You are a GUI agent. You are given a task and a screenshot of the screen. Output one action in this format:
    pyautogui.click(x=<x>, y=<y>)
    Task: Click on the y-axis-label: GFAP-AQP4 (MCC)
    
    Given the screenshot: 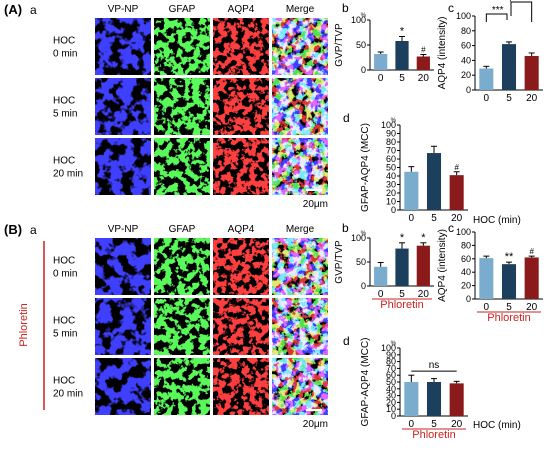 What is the action you would take?
    pyautogui.click(x=365, y=167)
    